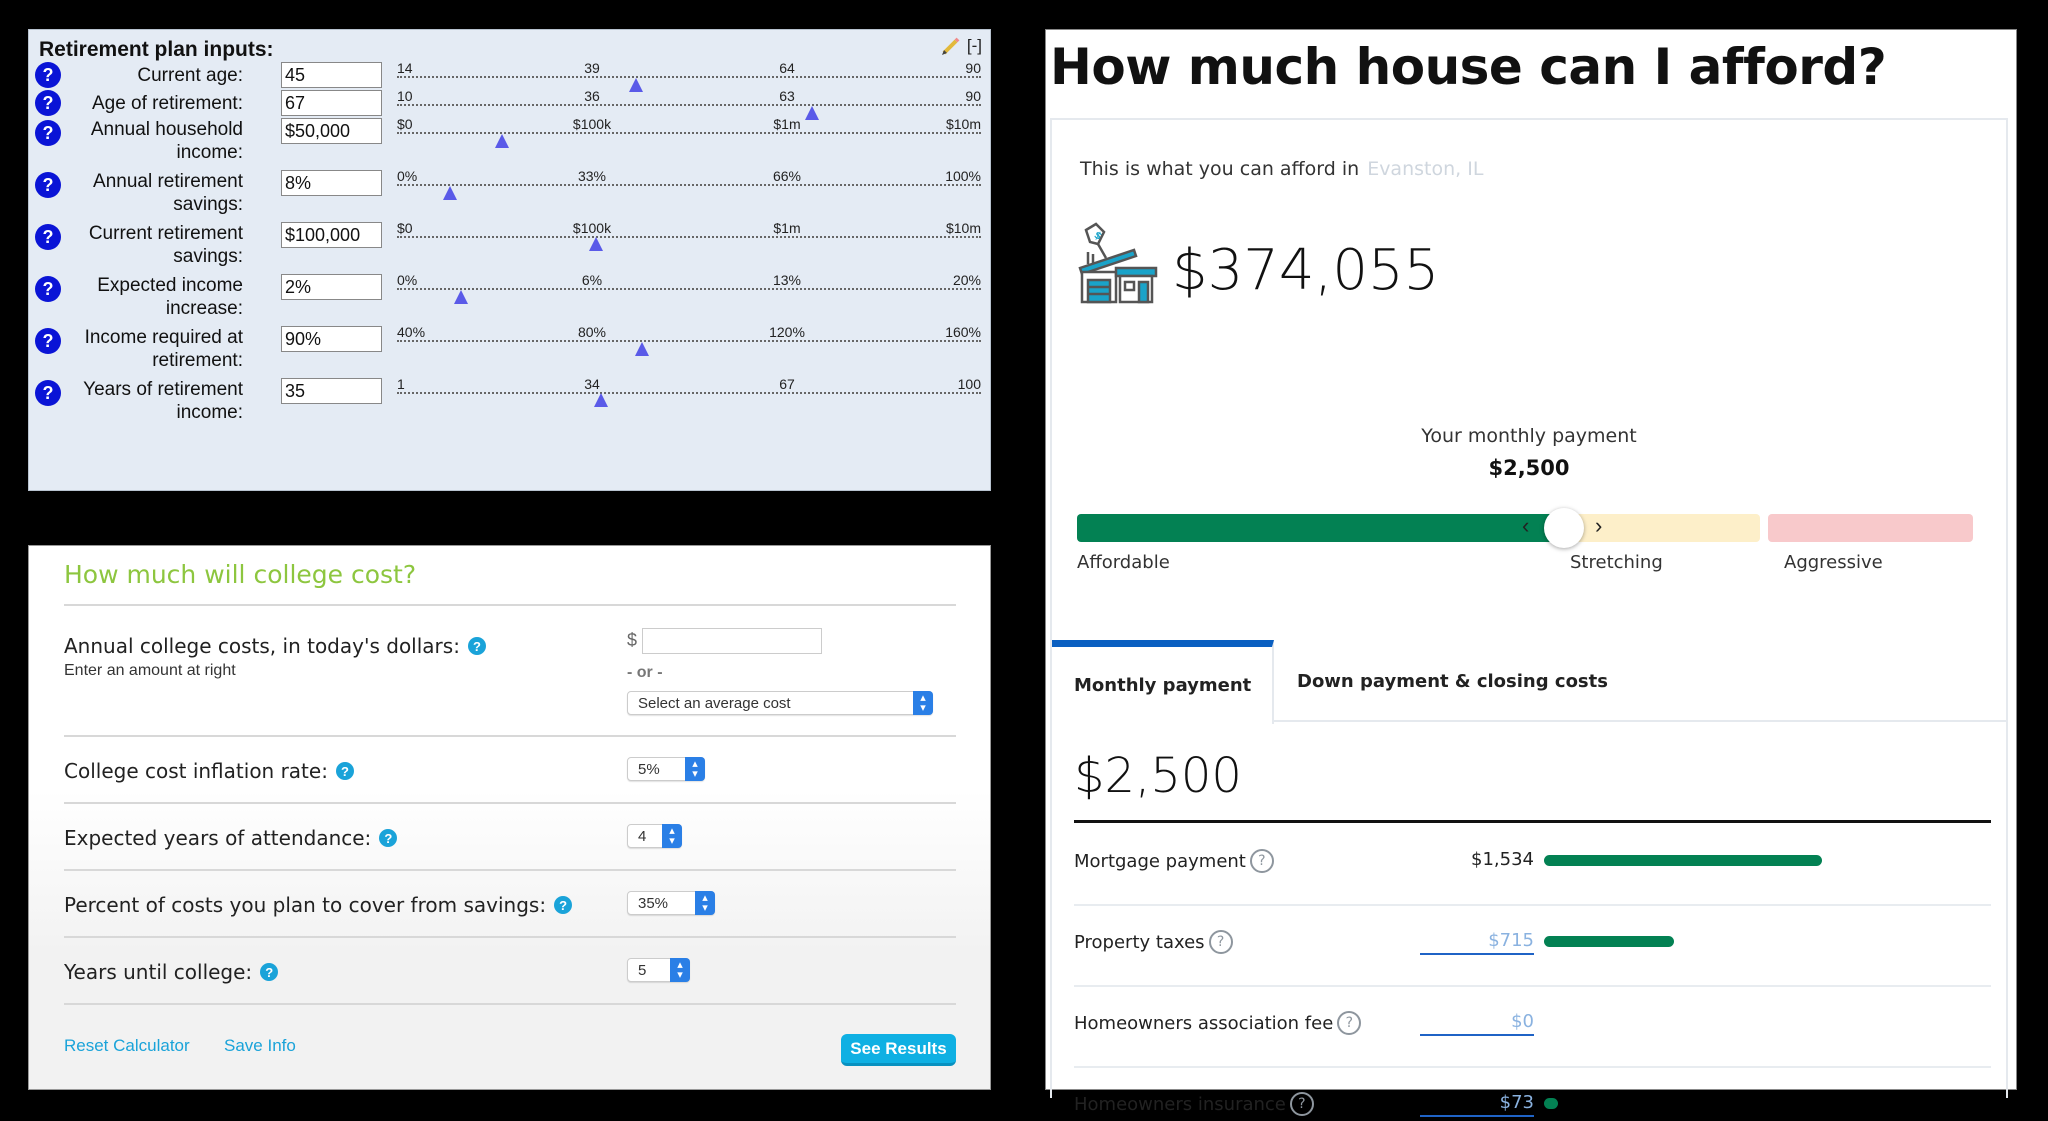  What do you see at coordinates (963, 176) in the screenshot?
I see `slider-tick-label: 100%` at bounding box center [963, 176].